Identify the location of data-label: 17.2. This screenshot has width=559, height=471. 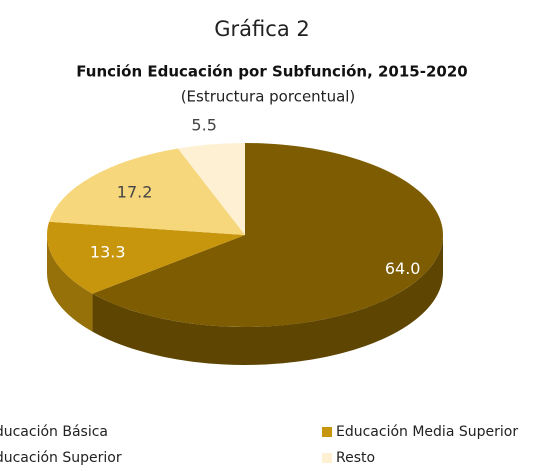
(135, 192).